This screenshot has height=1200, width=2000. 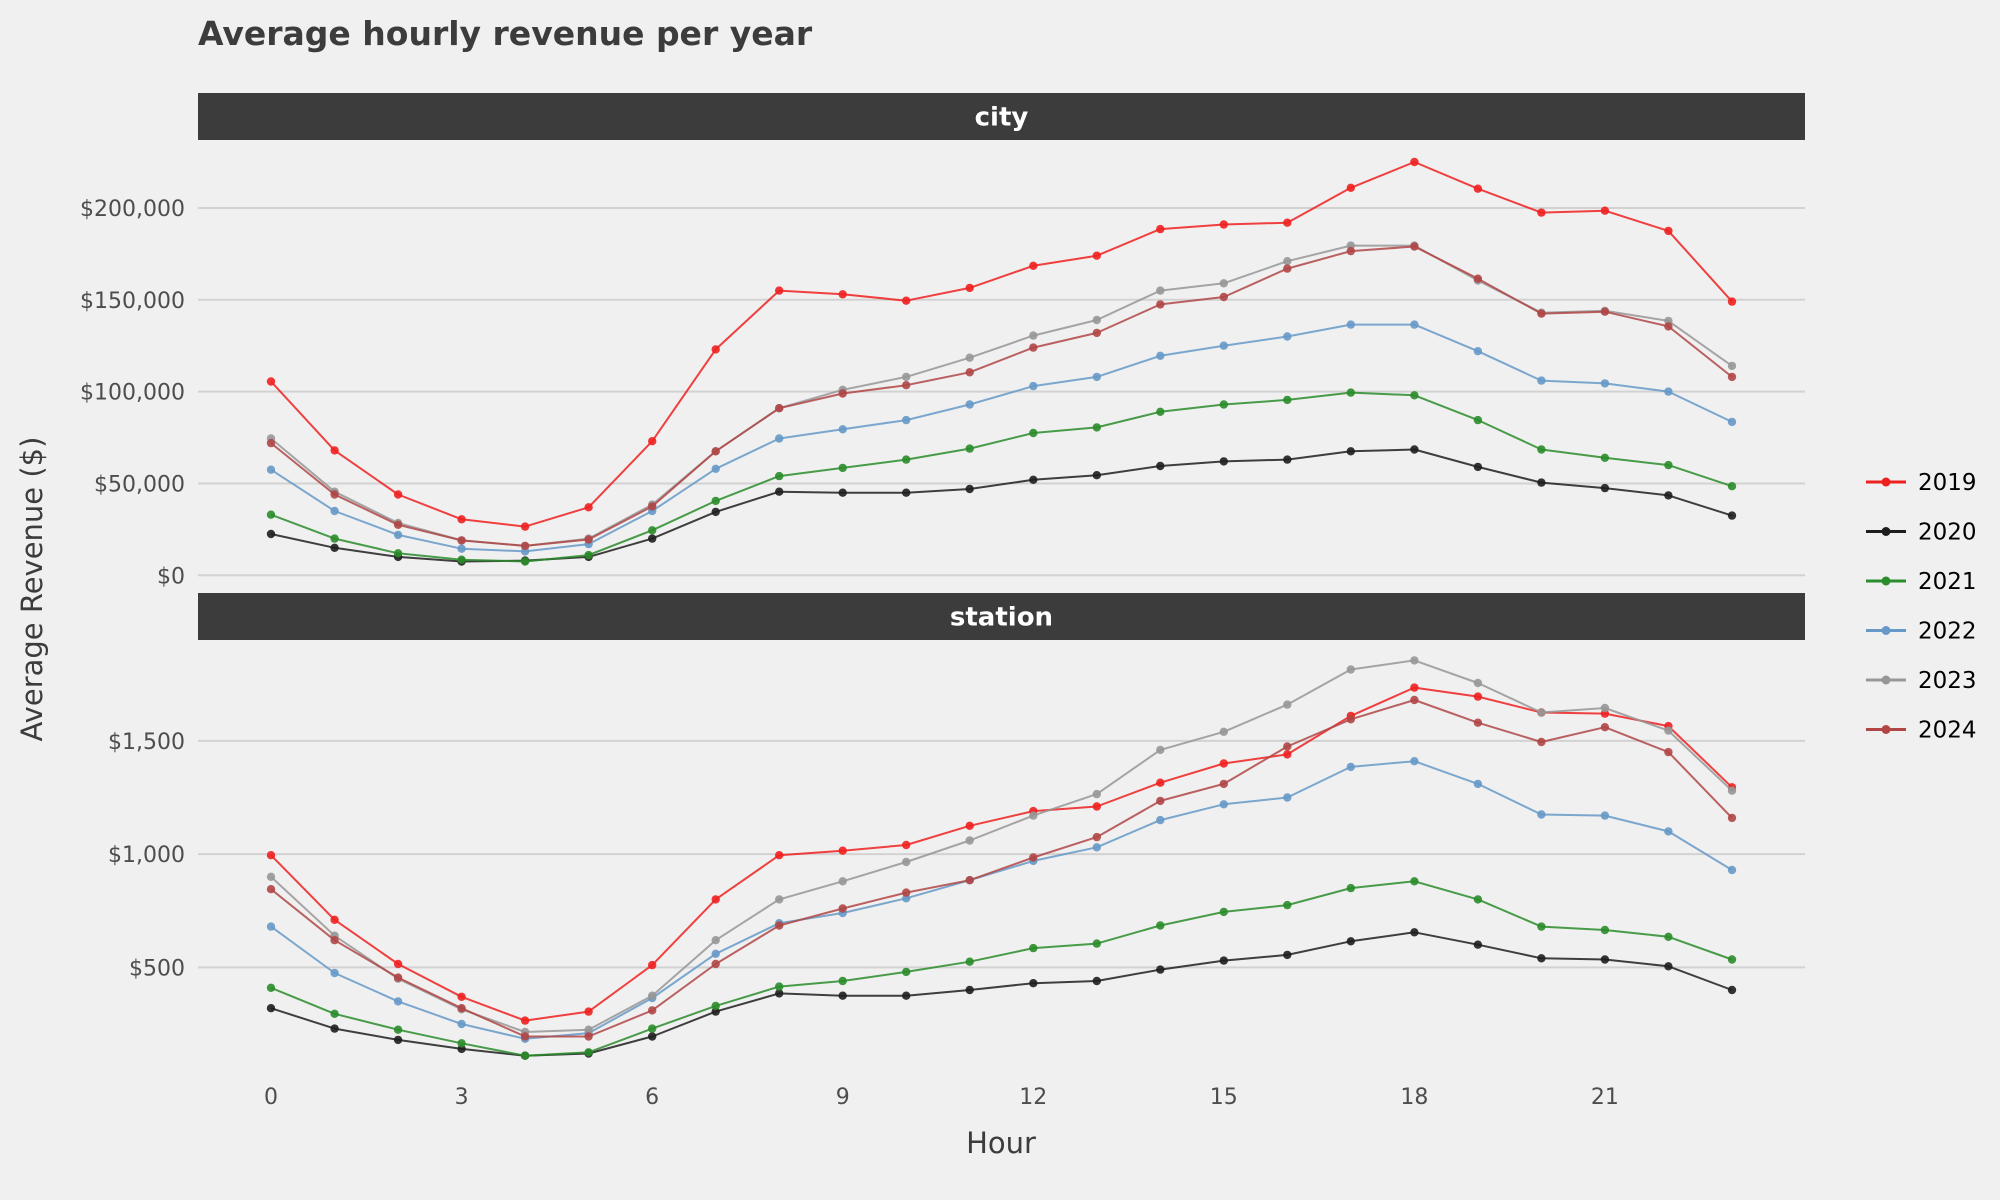 What do you see at coordinates (652, 1097) in the screenshot?
I see `x-tick-label: 6` at bounding box center [652, 1097].